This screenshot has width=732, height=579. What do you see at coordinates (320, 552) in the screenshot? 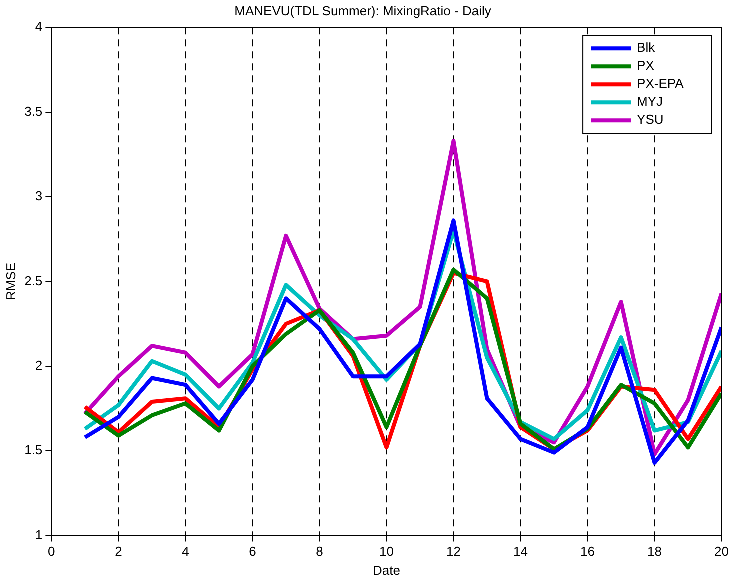
I see `x-tick-label: 8` at bounding box center [320, 552].